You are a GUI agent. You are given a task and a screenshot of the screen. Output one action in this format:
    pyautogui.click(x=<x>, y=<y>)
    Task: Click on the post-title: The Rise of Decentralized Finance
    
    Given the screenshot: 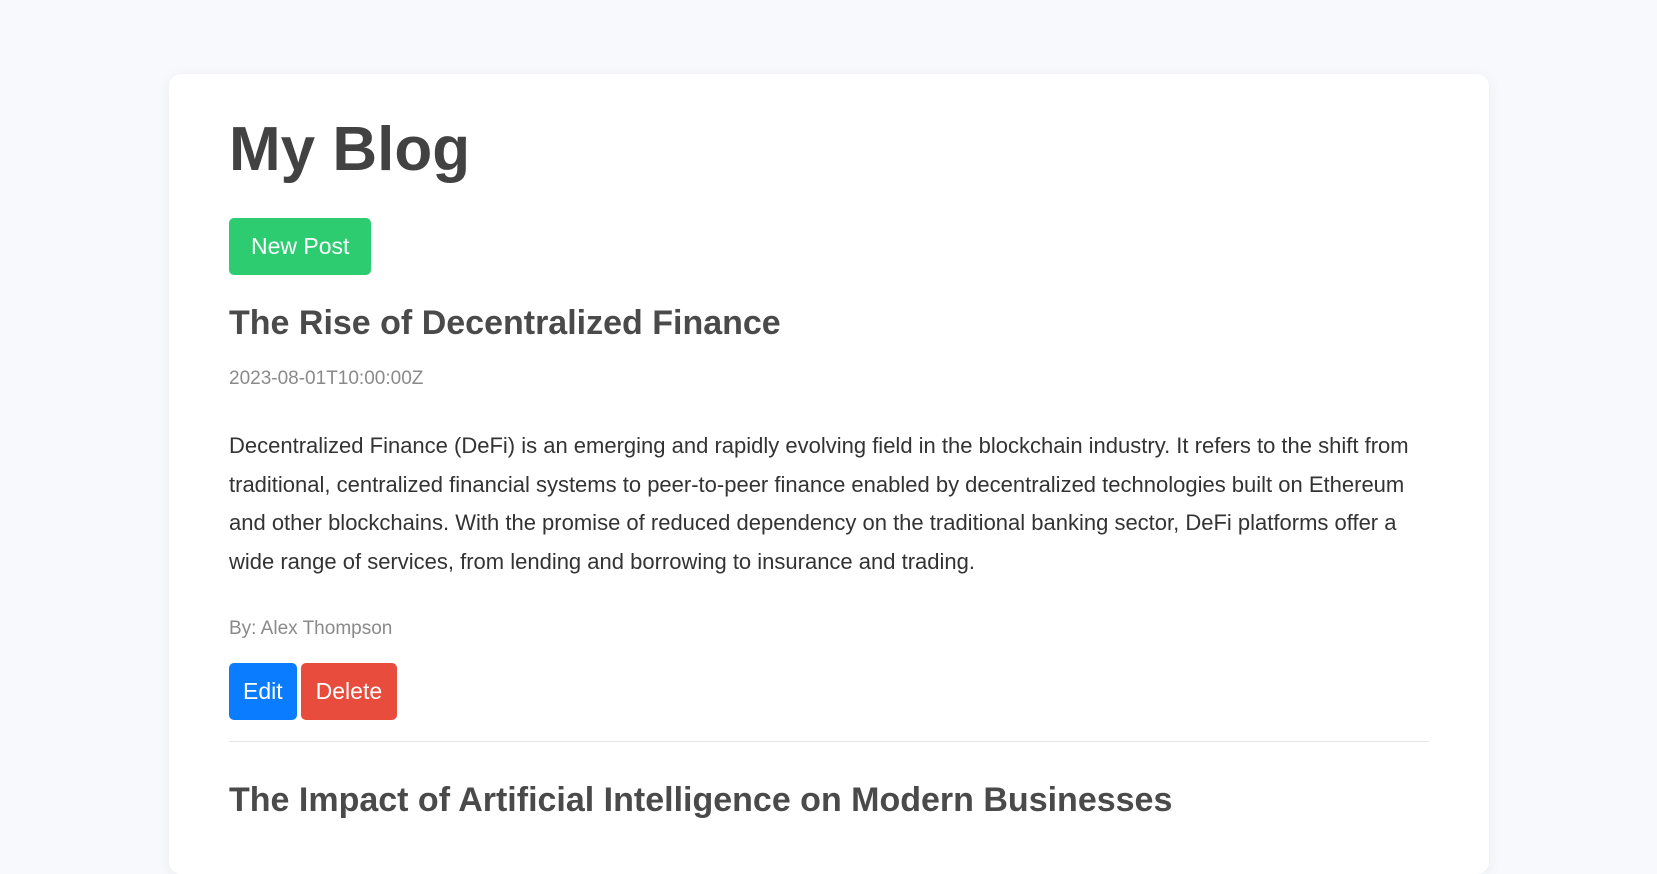 What is the action you would take?
    pyautogui.click(x=505, y=323)
    